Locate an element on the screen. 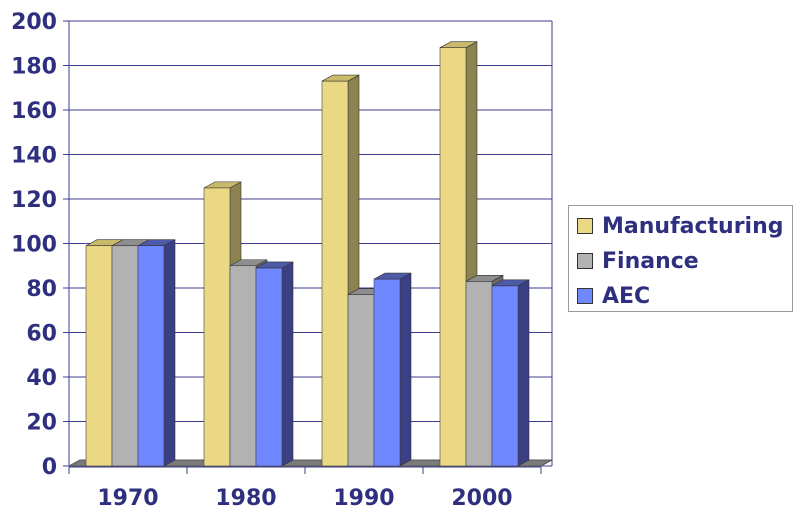 This screenshot has width=807, height=521. legend-label-aec: AEC is located at coordinates (626, 296).